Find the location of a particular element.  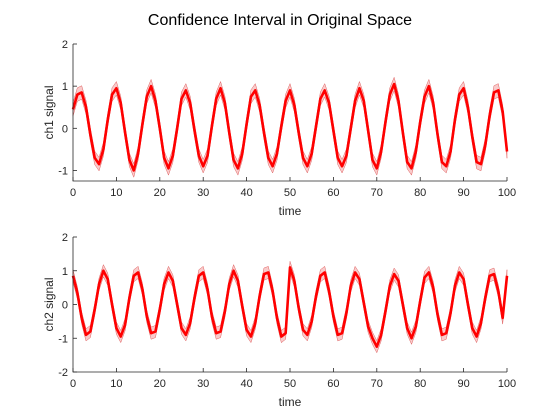

y-tick-label: -2 is located at coordinates (63, 373).